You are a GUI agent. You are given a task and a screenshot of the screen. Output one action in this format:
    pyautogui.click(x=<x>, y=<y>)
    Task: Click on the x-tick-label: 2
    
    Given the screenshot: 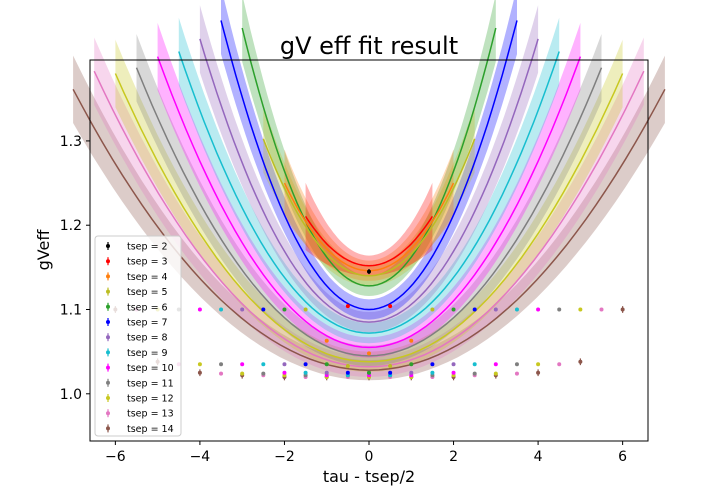 What is the action you would take?
    pyautogui.click(x=453, y=457)
    